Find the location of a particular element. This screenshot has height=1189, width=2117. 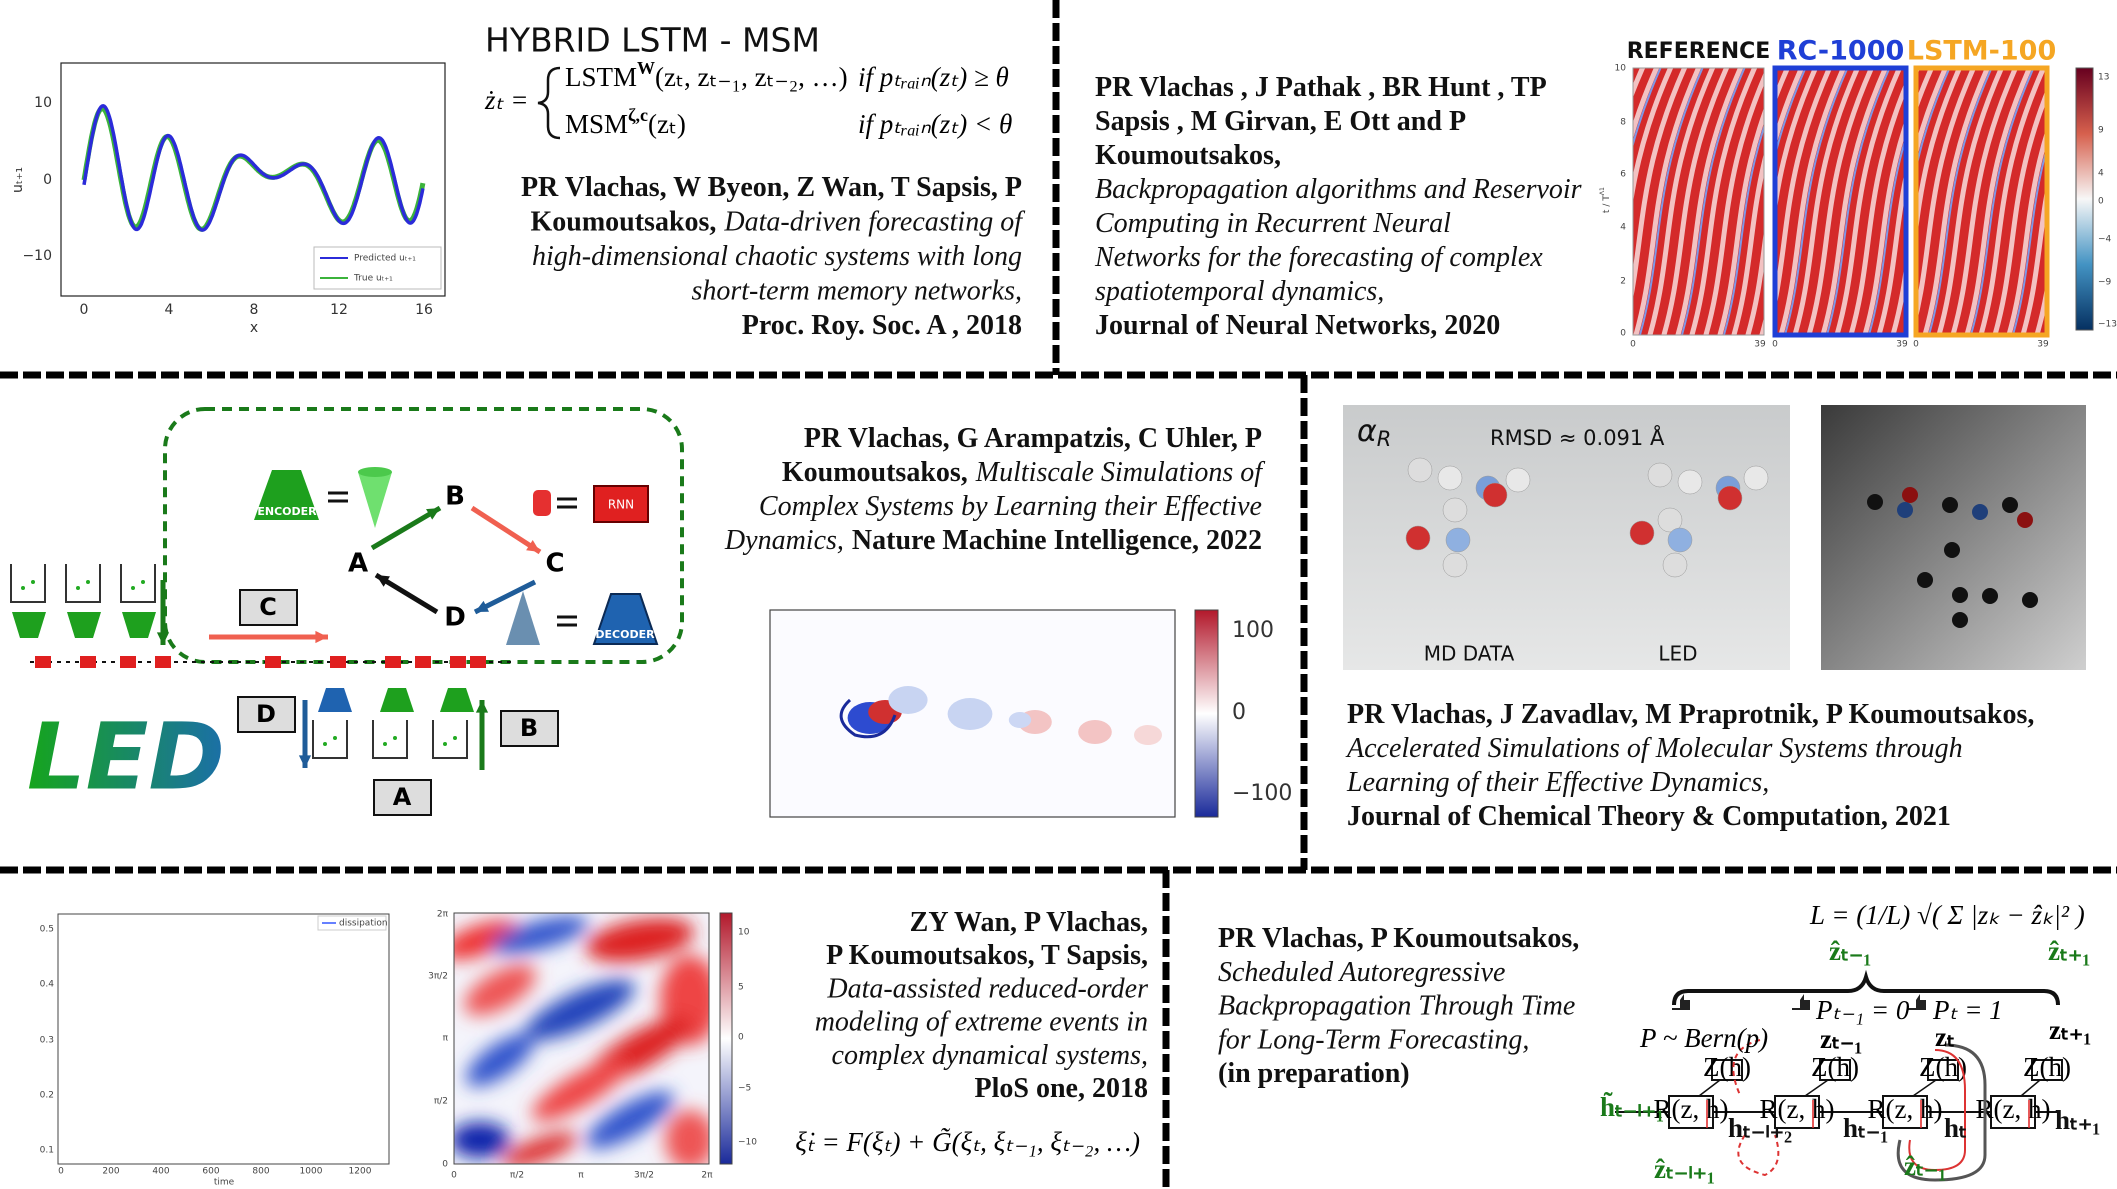

citation-line: PR Vlachas, W Byeon, Z Wan, T Sapsis, P is located at coordinates (771, 187).